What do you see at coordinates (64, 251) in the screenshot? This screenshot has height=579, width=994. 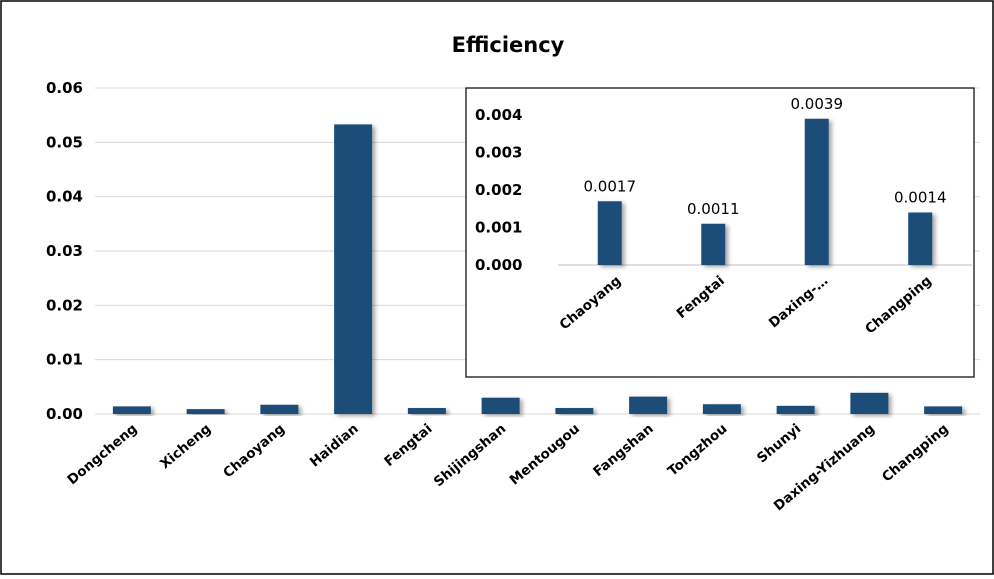 I see `y-tick-label: 0.03` at bounding box center [64, 251].